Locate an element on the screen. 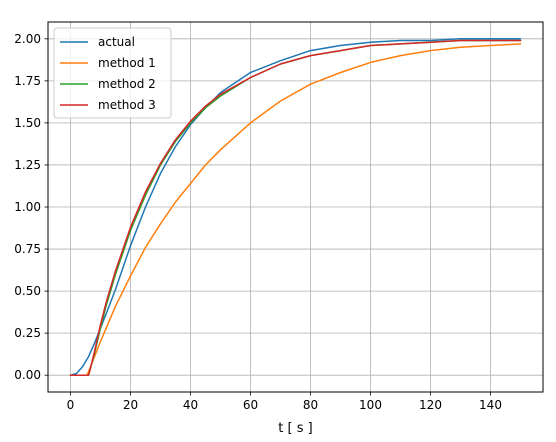 The width and height of the screenshot is (556, 442). y-tick-label: 1.25 is located at coordinates (27, 165).